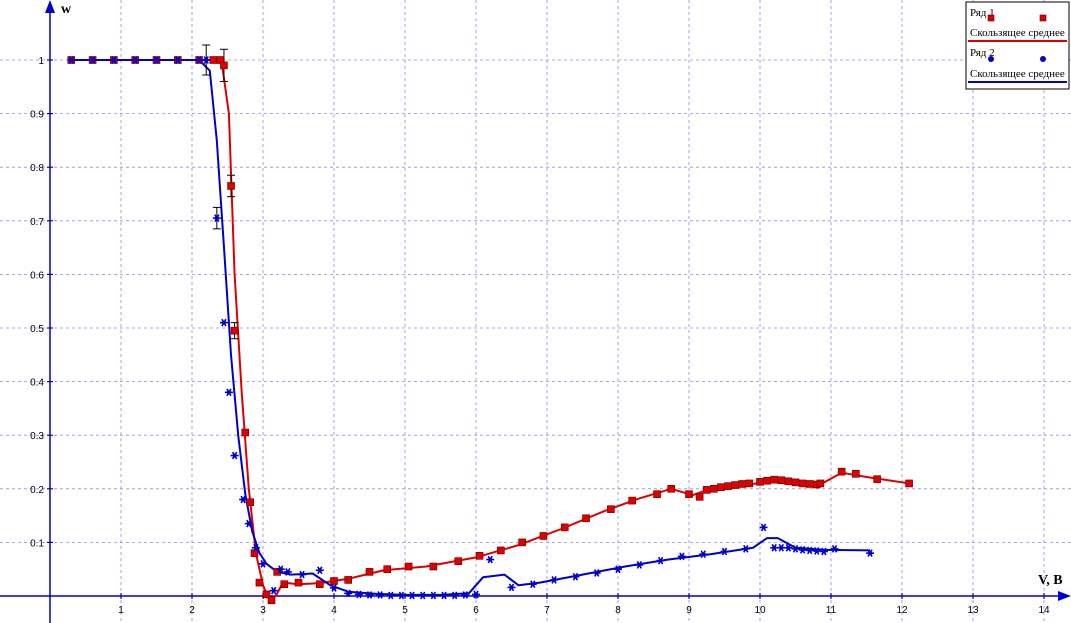 This screenshot has width=1071, height=623. What do you see at coordinates (1043, 18) in the screenshot?
I see `legend-marker-series1-b` at bounding box center [1043, 18].